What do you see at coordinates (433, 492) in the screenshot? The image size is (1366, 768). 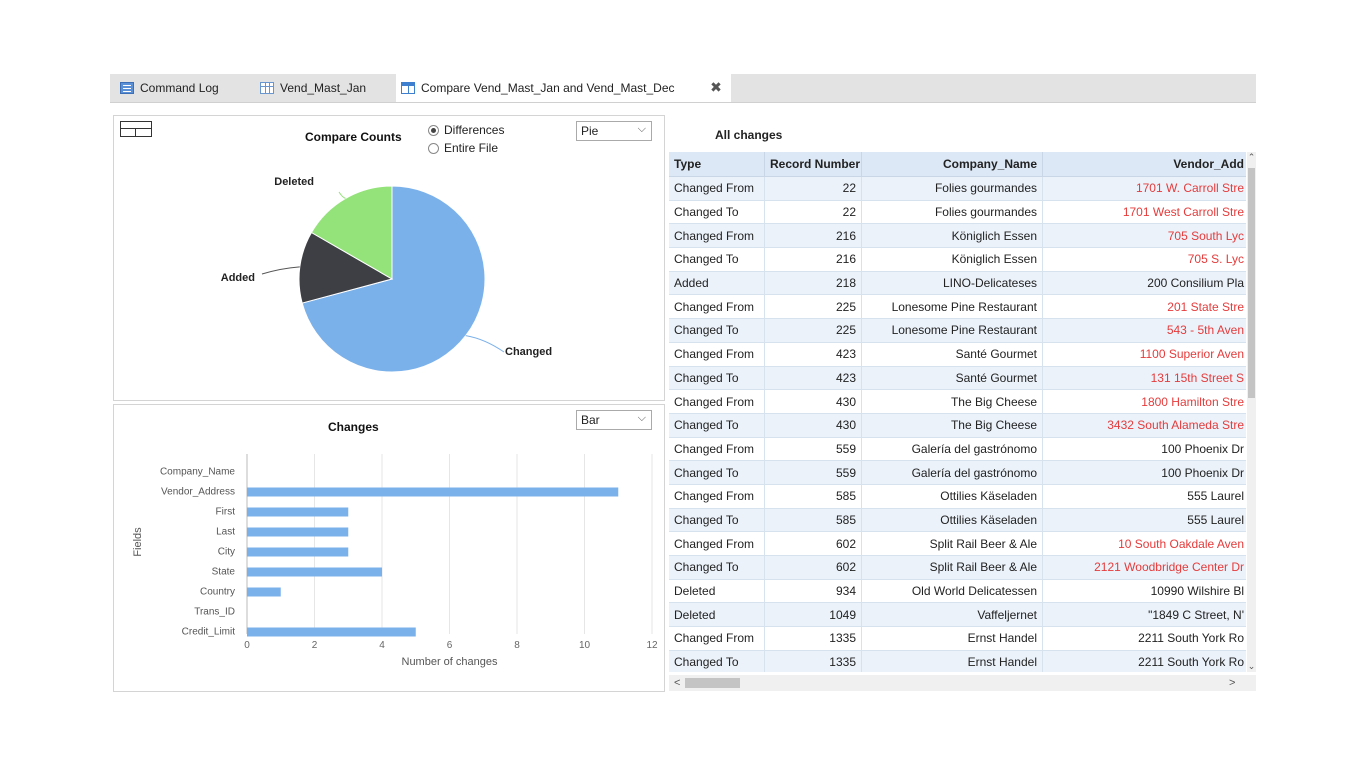 I see `bar-vendor-address` at bounding box center [433, 492].